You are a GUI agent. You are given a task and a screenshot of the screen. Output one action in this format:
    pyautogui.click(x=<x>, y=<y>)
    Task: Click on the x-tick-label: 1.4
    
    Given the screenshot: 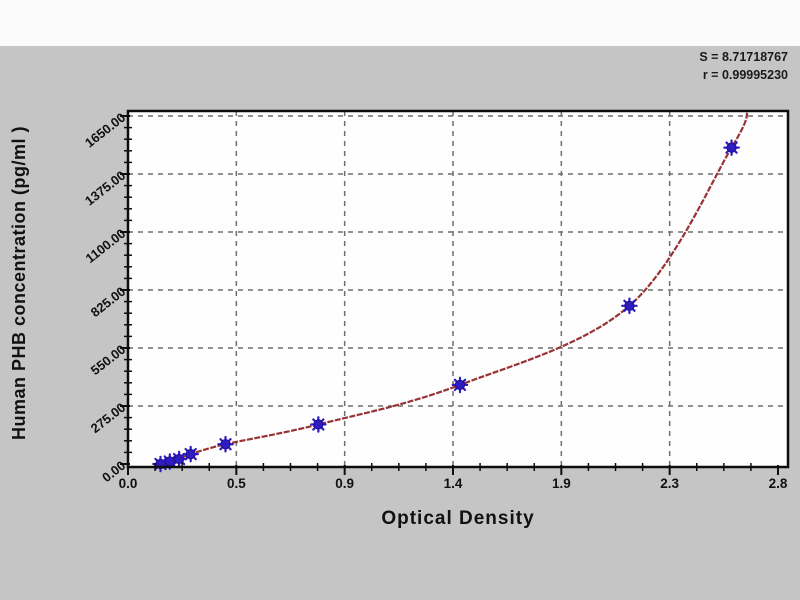 What is the action you would take?
    pyautogui.click(x=453, y=483)
    